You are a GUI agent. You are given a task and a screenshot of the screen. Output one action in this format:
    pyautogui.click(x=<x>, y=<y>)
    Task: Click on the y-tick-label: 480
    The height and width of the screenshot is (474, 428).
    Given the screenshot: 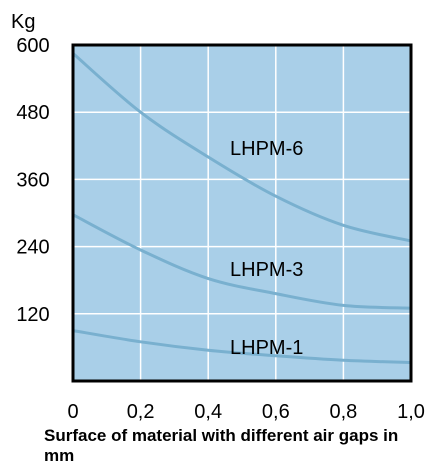 What is the action you would take?
    pyautogui.click(x=32, y=113)
    